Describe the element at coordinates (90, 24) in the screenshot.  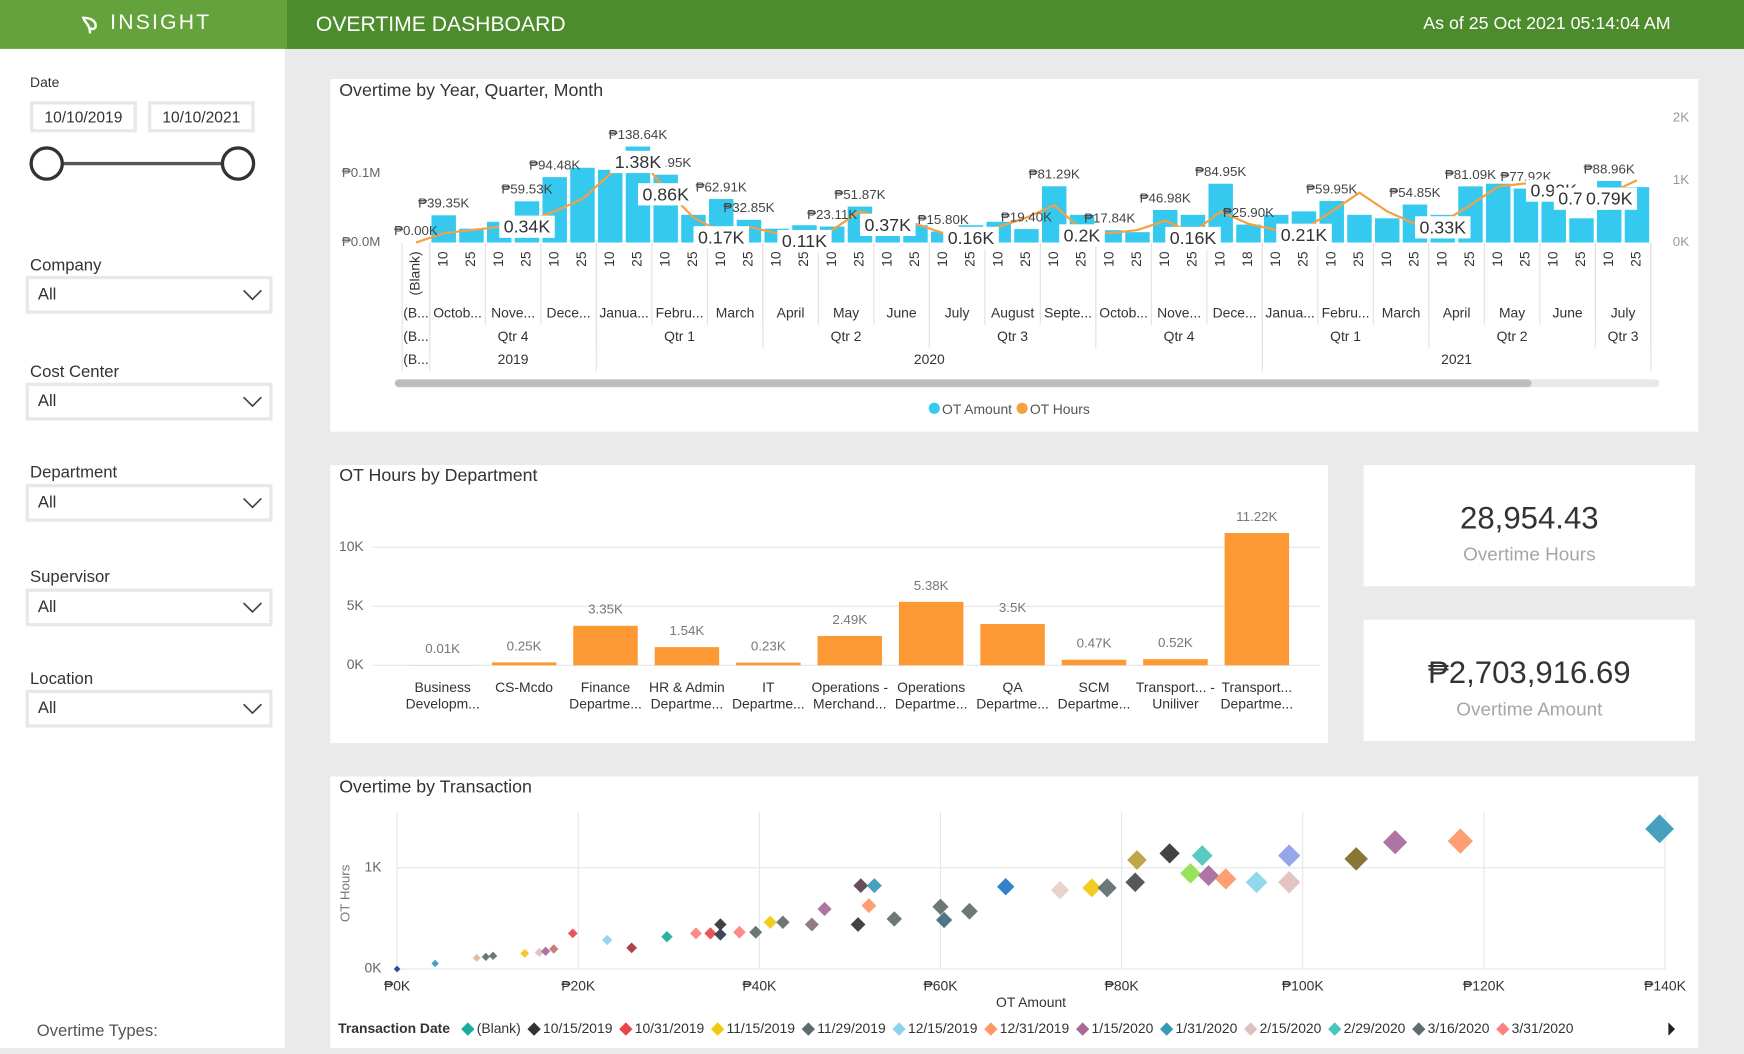
I see `brand-icon` at that location.